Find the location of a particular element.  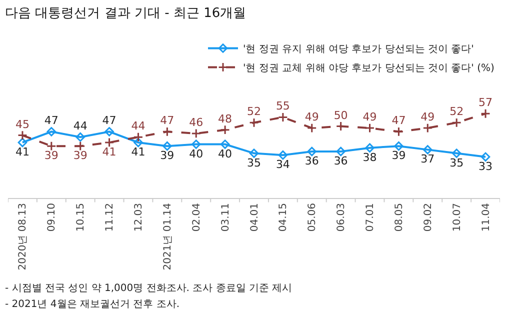

data-label: 46 is located at coordinates (196, 122).